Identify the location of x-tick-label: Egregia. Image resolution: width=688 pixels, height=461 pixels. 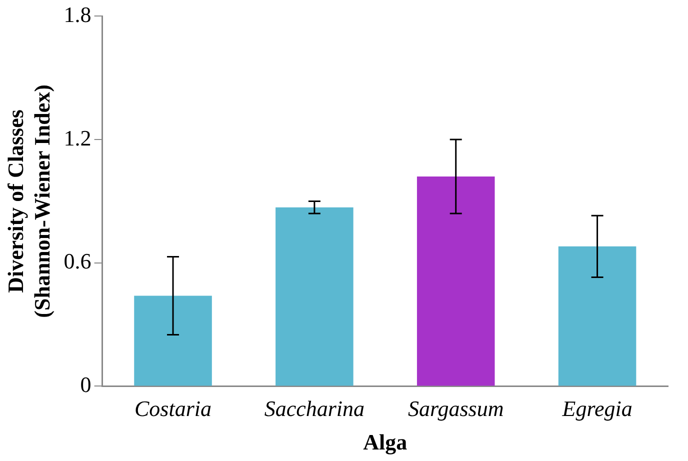
(596, 409).